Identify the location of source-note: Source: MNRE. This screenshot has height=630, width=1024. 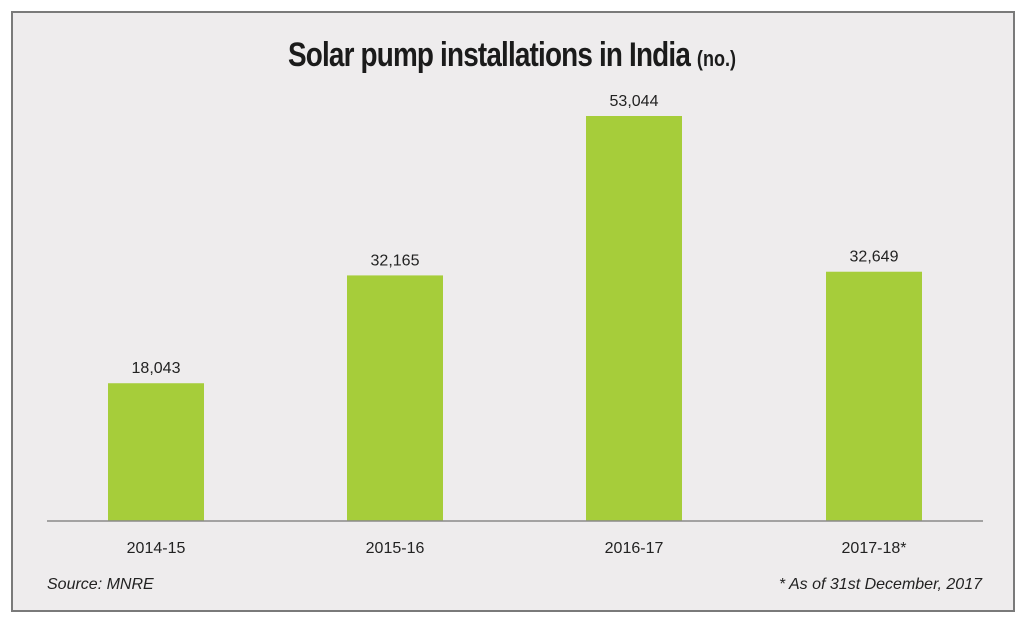
(100, 584).